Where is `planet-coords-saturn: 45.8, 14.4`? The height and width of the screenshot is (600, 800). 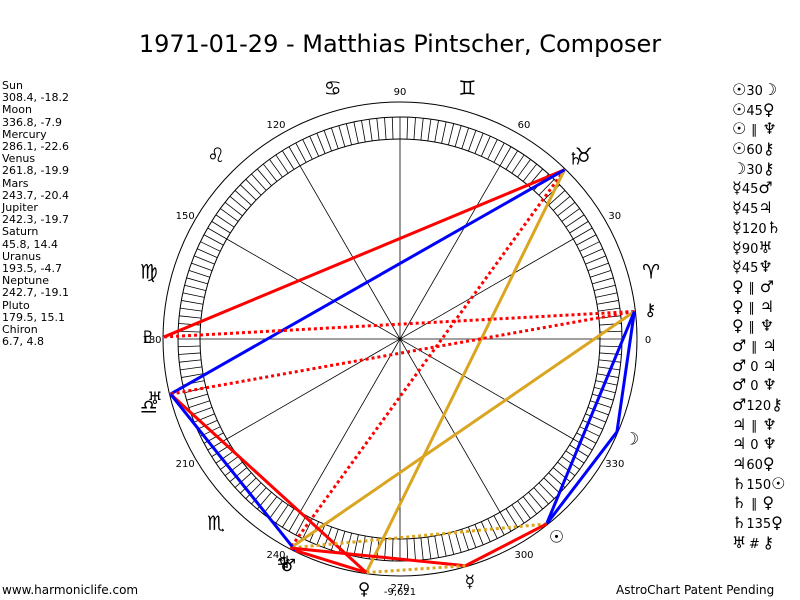 planet-coords-saturn: 45.8, 14.4 is located at coordinates (30, 244).